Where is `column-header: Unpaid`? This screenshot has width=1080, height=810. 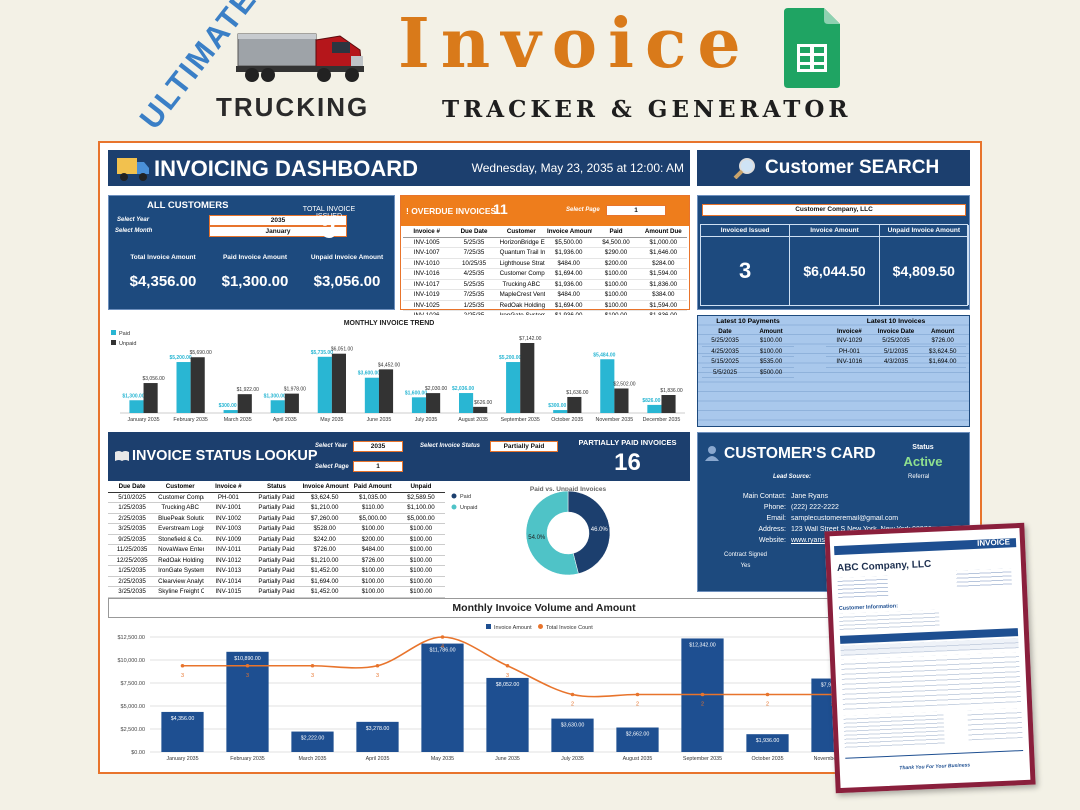 column-header: Unpaid is located at coordinates (420, 487).